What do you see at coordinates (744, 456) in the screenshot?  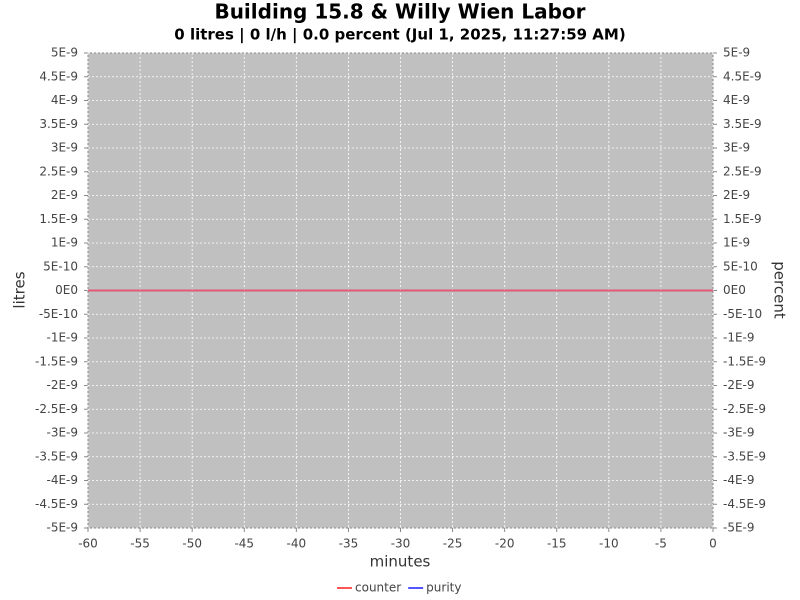 I see `y2-tick-label: -3.5E-9` at bounding box center [744, 456].